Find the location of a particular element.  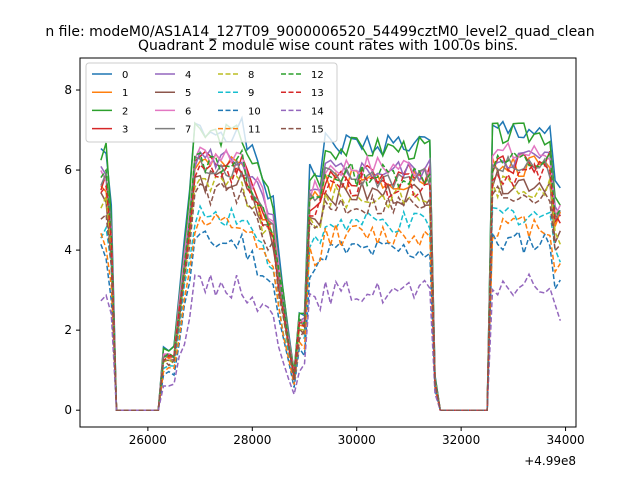

y-axis: 0 2 4 6 8 is located at coordinates (72, 250).